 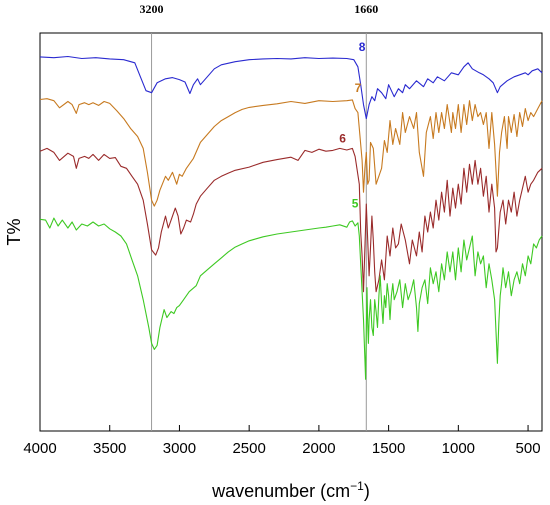 What do you see at coordinates (357, 486) in the screenshot?
I see `x-axis-title-sup: −1` at bounding box center [357, 486].